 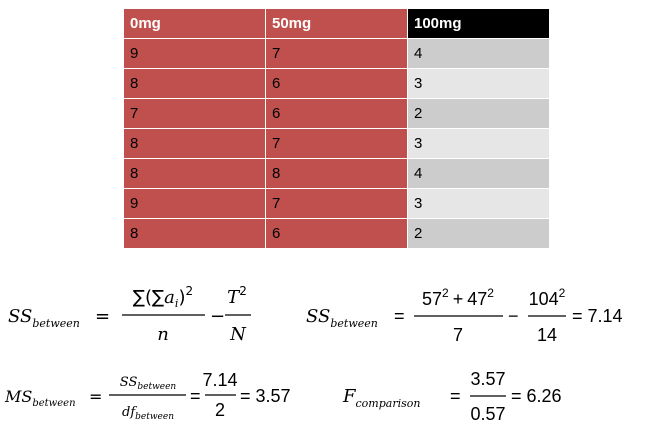 What do you see at coordinates (18, 396) in the screenshot?
I see `symbol: MS` at bounding box center [18, 396].